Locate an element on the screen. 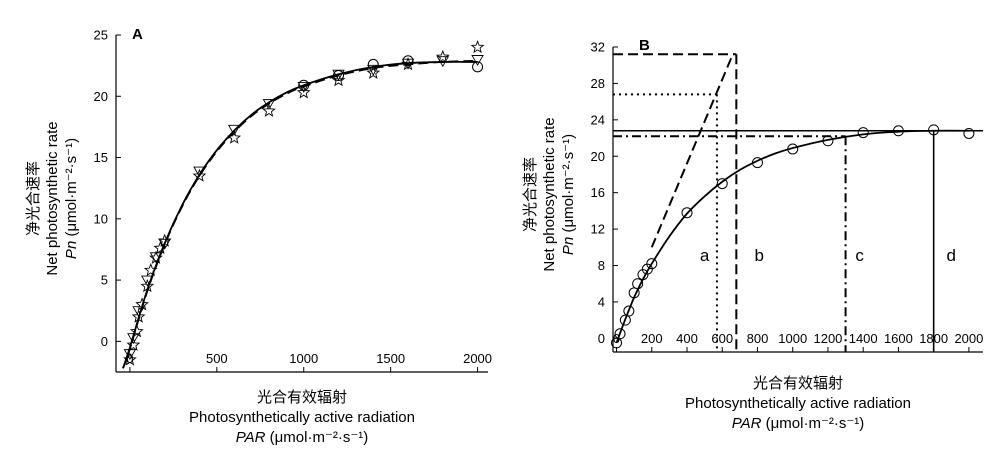 The image size is (1000, 465). panel-b-y-tick-label: 0 is located at coordinates (601, 338).